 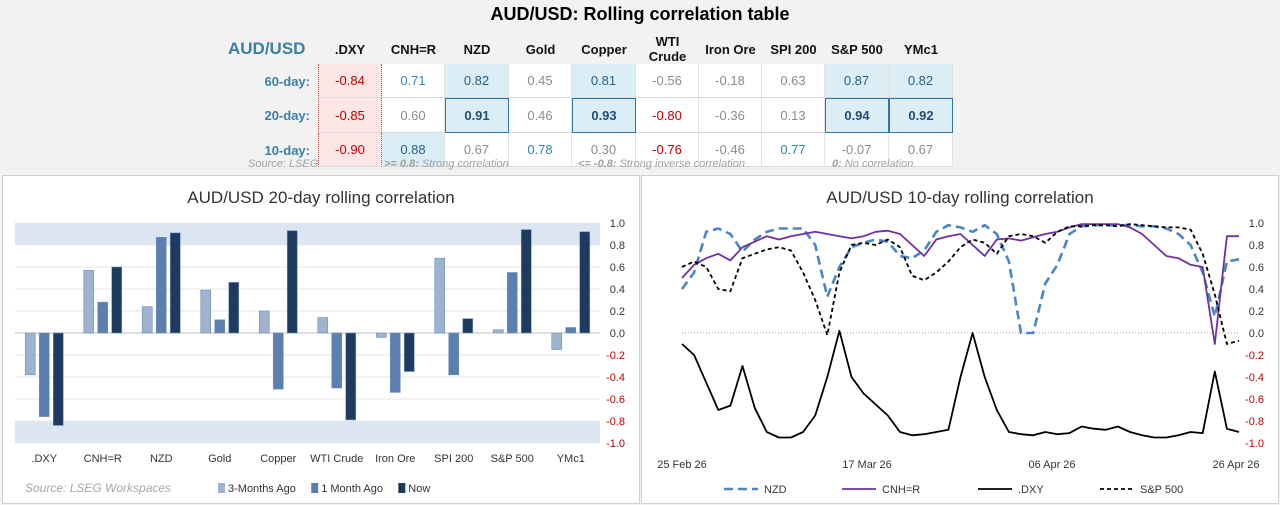 What do you see at coordinates (615, 400) in the screenshot?
I see `y-tick-label: -0.6` at bounding box center [615, 400].